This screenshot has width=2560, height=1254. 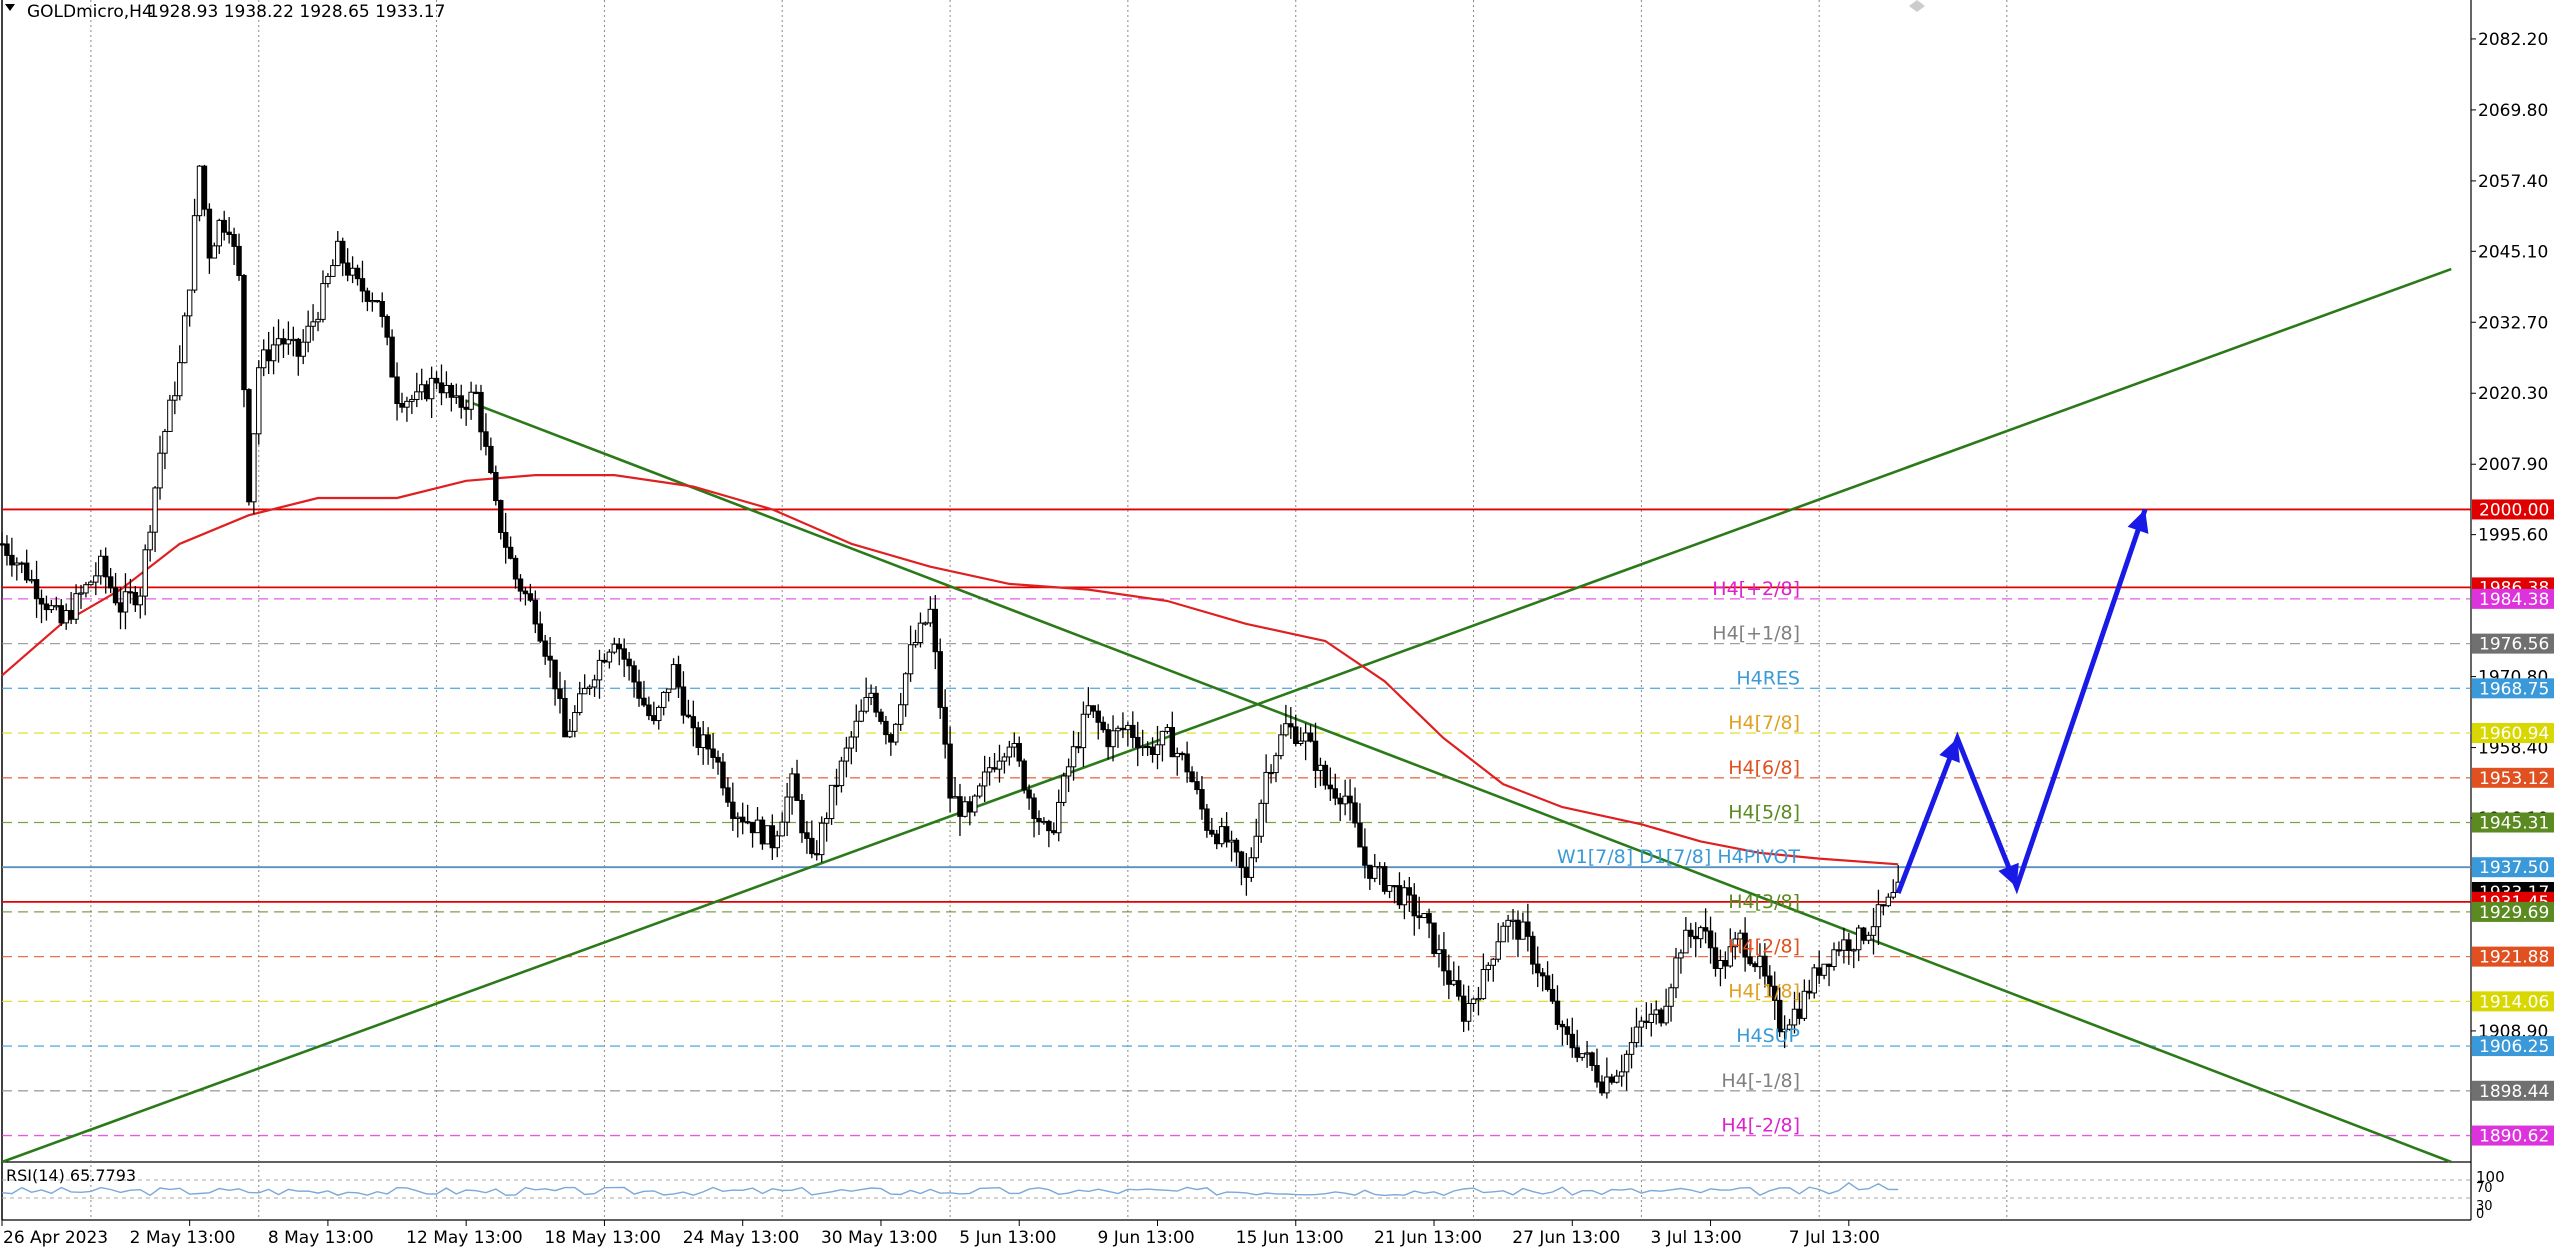 What do you see at coordinates (10, 7) in the screenshot?
I see `dropdown-triangle-icon` at bounding box center [10, 7].